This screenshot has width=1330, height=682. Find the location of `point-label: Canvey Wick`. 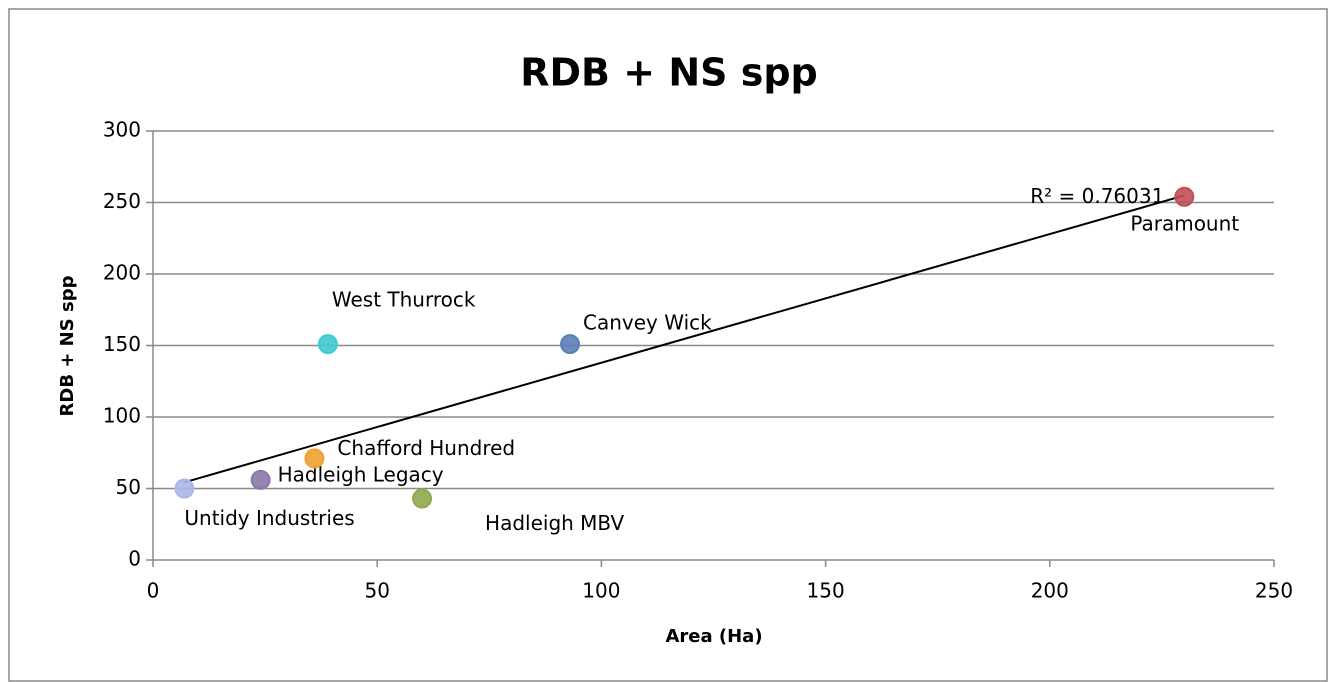

point-label: Canvey Wick is located at coordinates (647, 323).